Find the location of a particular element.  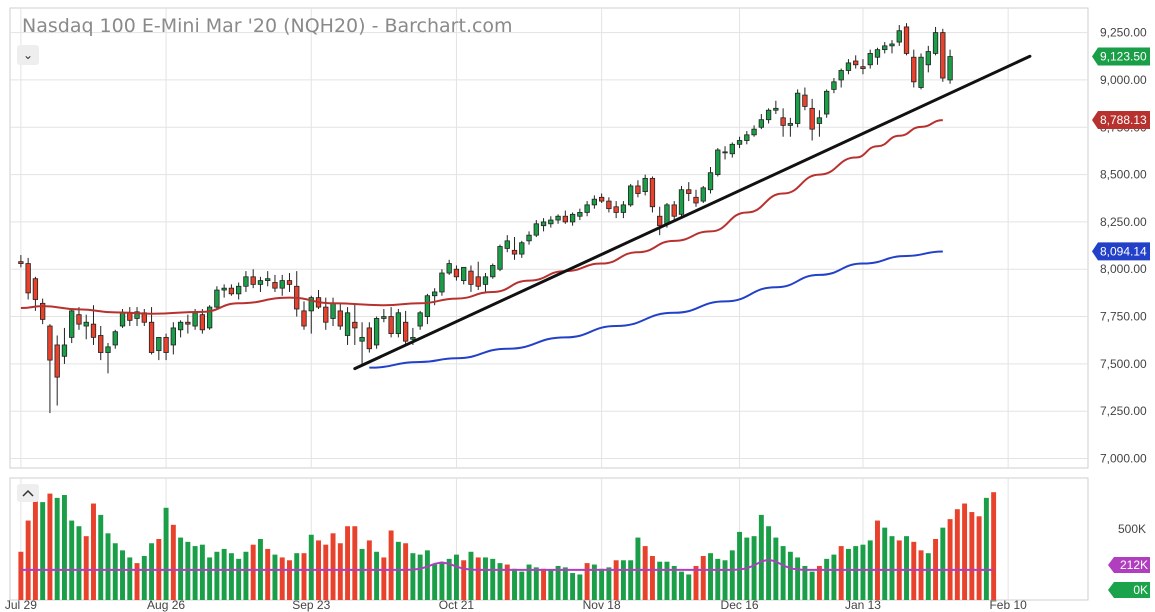

x-tick-label: Sep 23 is located at coordinates (311, 605).